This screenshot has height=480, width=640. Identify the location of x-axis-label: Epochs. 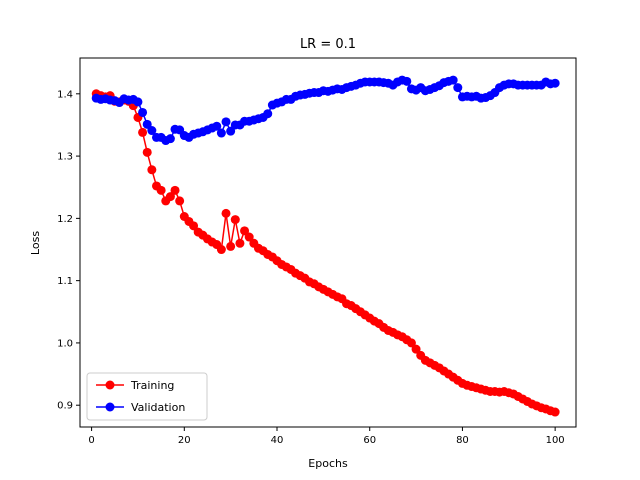
(328, 463).